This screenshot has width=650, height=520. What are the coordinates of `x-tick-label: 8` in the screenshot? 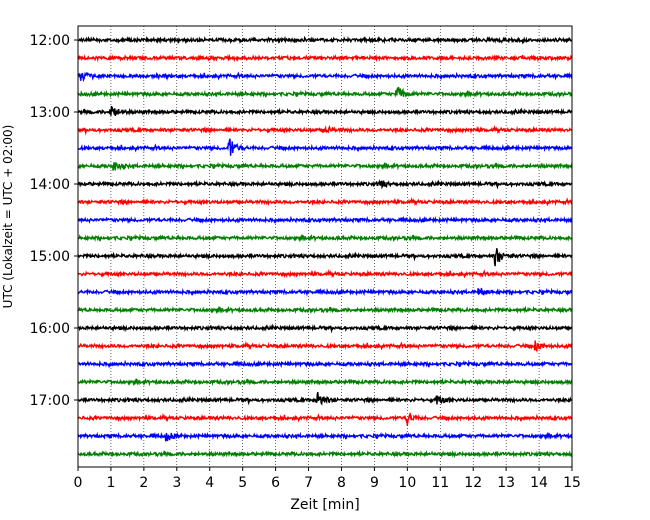 It's located at (341, 483).